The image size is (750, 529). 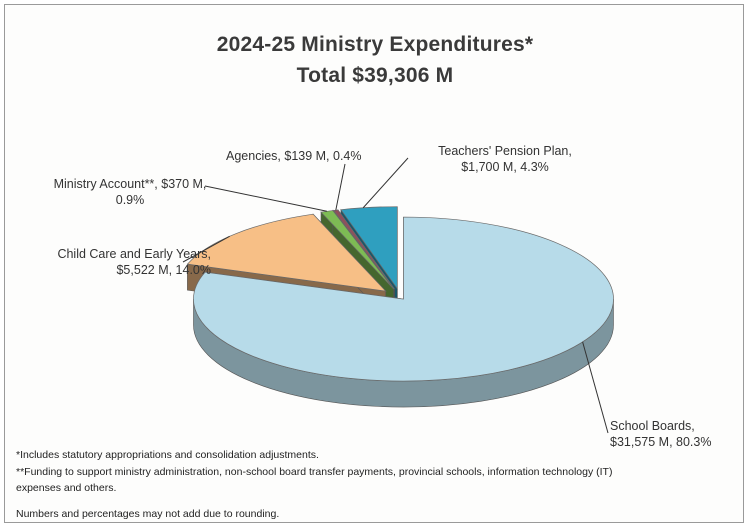 What do you see at coordinates (134, 254) in the screenshot?
I see `label-child-care-name: Child Care and Early Years,` at bounding box center [134, 254].